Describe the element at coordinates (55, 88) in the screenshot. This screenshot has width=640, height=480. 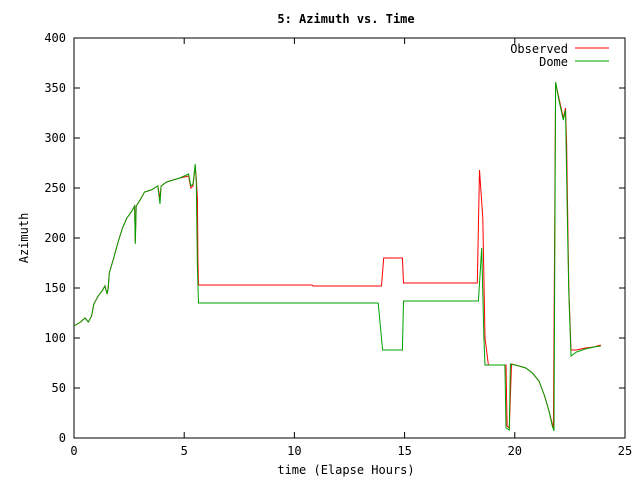
I see `y-tick-label: 350` at that location.